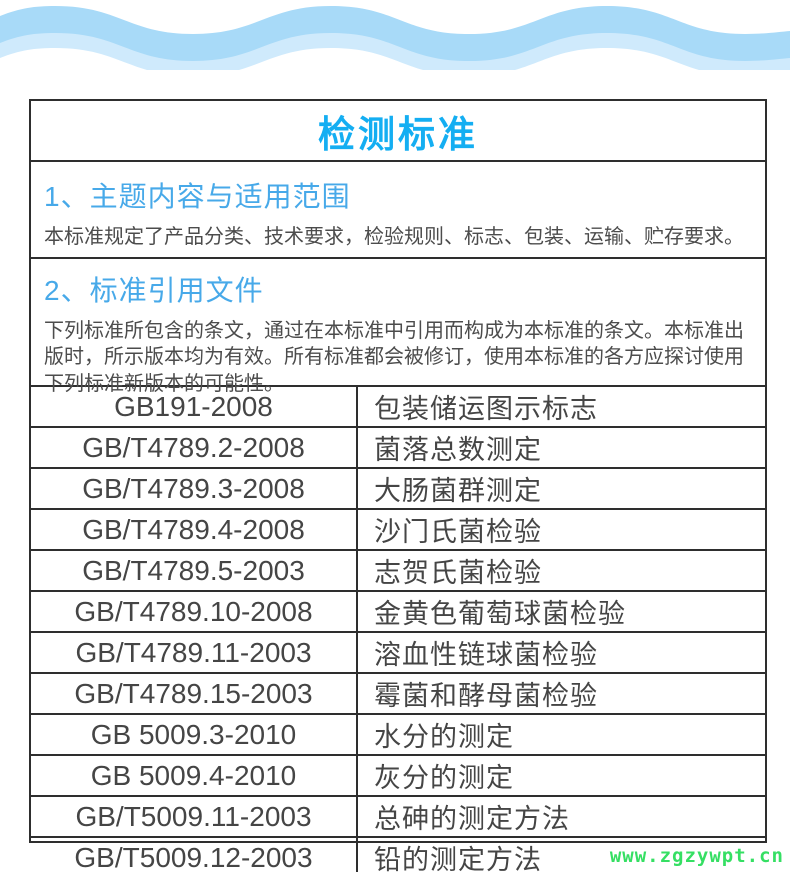 Image resolution: width=790 pixels, height=872 pixels. Describe the element at coordinates (472, 819) in the screenshot. I see `standard-name-cell: 总砷的测定方法` at that location.